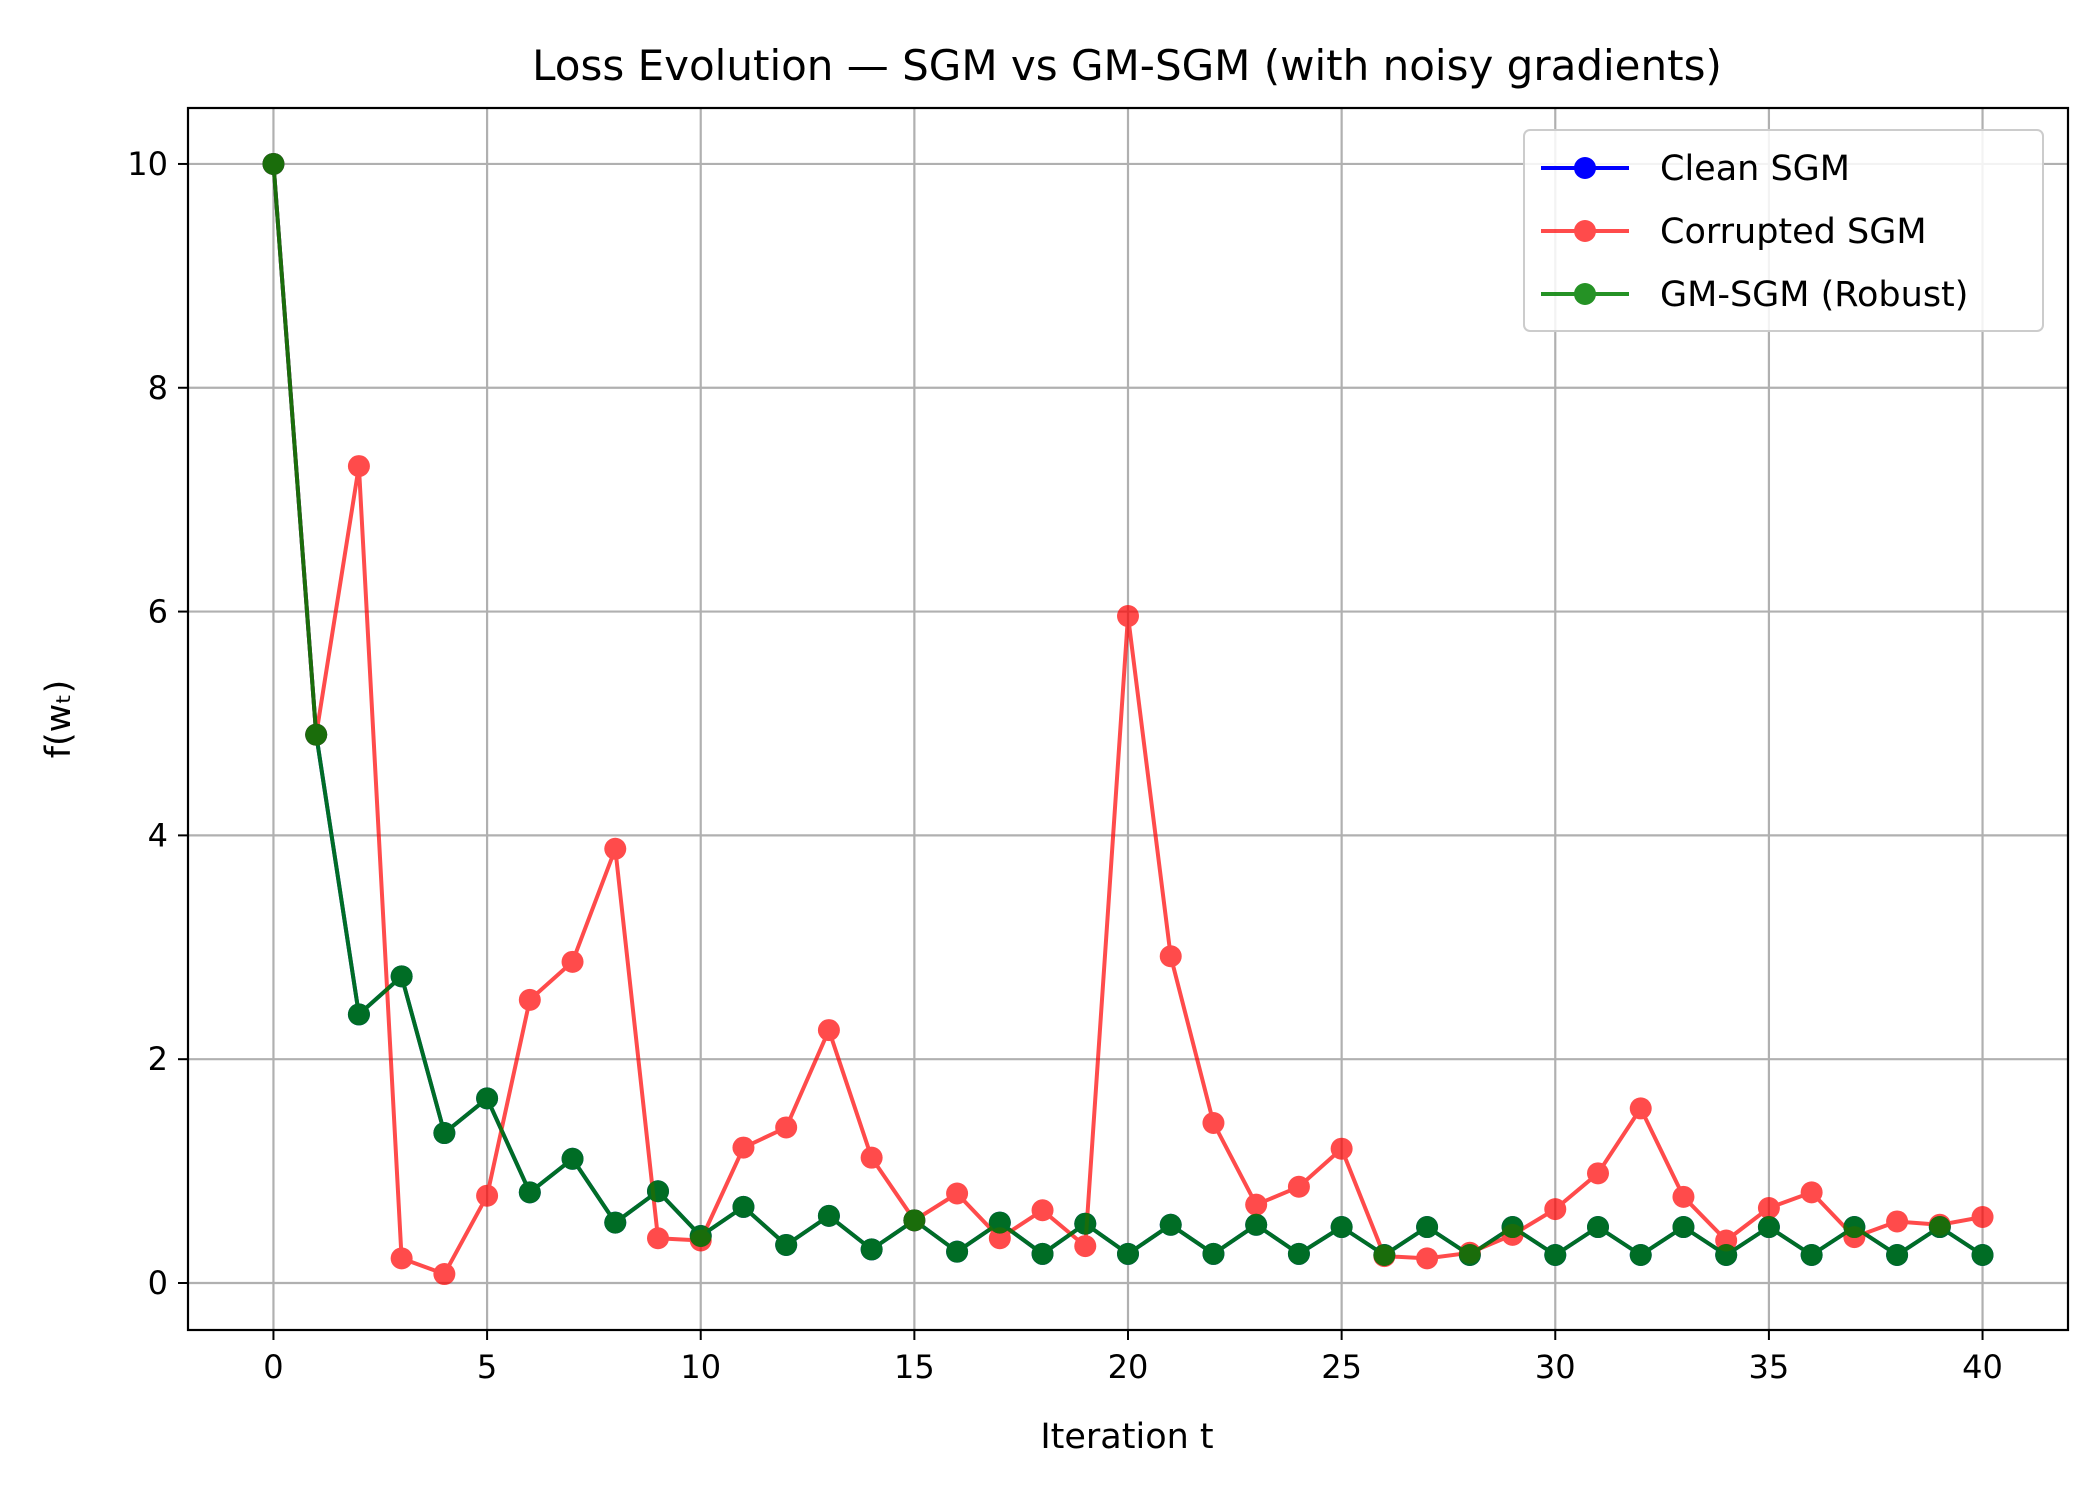 The width and height of the screenshot is (2100, 1500). Describe the element at coordinates (487, 1367) in the screenshot. I see `x-tick-label: 5` at that location.